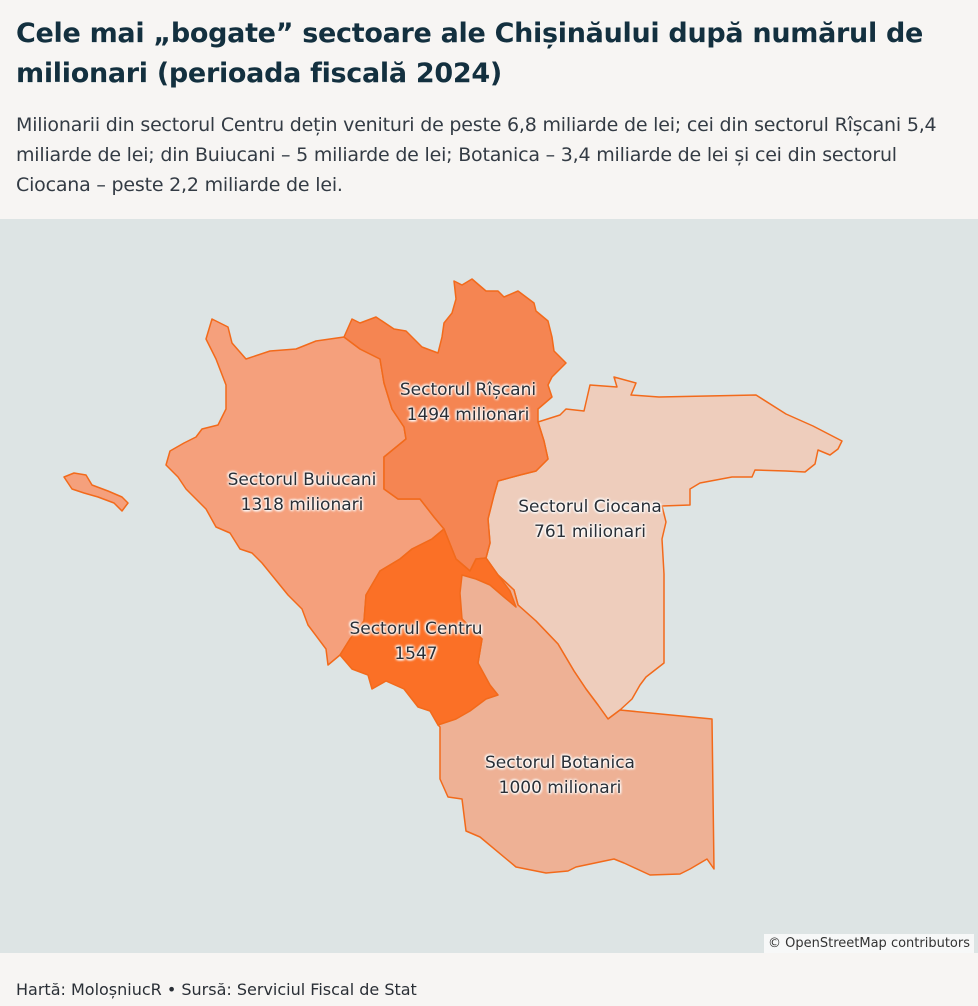 This screenshot has height=1006, width=978. Describe the element at coordinates (468, 390) in the screenshot. I see `sector-riscani-name: Sectorul Rîșcani` at that location.